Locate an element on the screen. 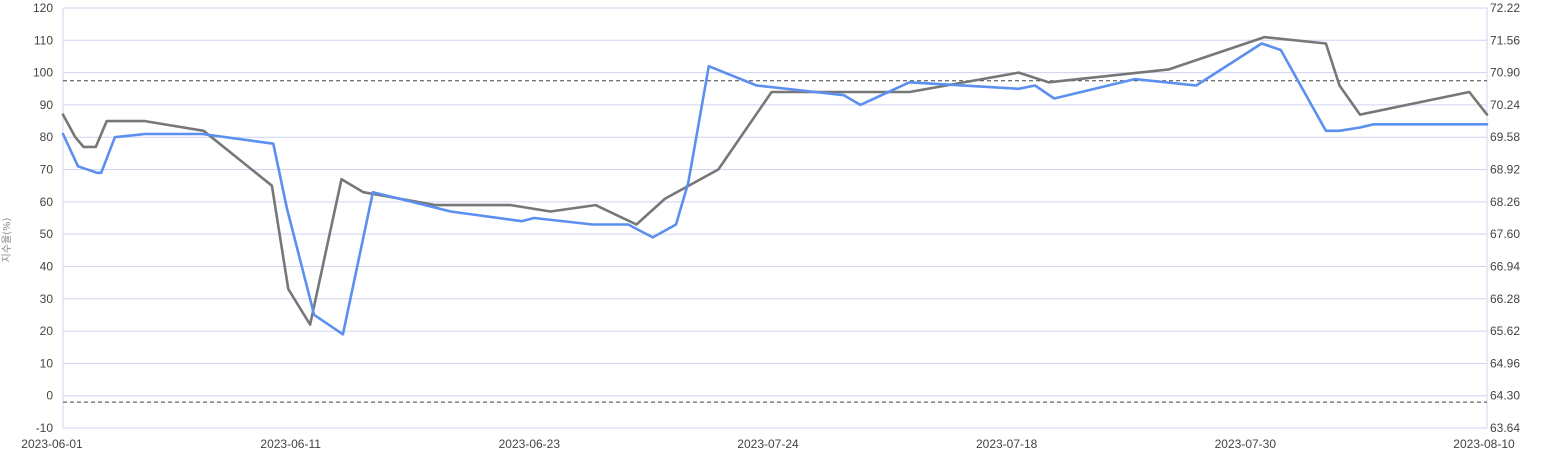 This screenshot has width=1555, height=462. right-tick-label: 70.90 is located at coordinates (1505, 73).